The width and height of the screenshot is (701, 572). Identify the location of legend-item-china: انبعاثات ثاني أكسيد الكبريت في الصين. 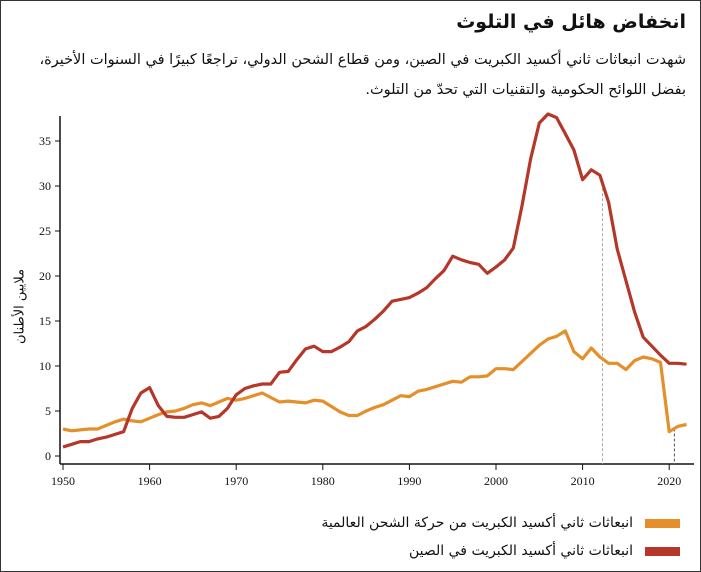
(500, 551).